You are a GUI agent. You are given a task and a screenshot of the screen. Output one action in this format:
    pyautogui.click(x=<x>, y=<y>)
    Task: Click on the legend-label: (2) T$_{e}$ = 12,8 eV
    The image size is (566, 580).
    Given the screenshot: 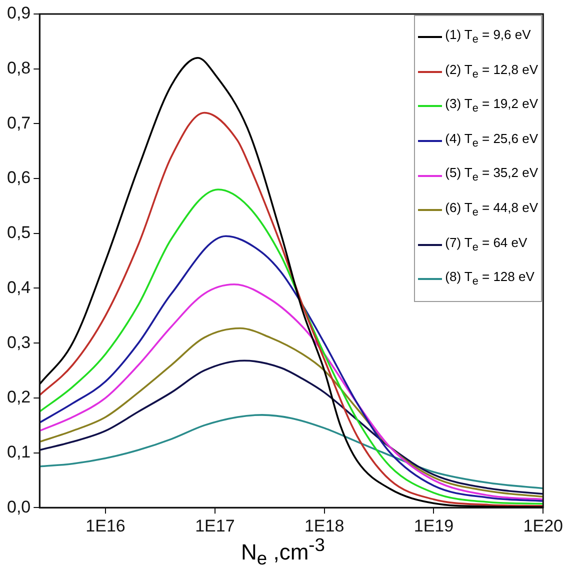 What is the action you would take?
    pyautogui.click(x=491, y=71)
    